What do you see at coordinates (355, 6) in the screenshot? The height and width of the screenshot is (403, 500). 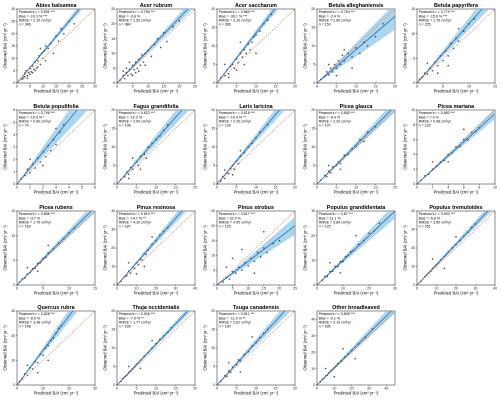 I see `panel-title: Betula alleghaniensis` at bounding box center [355, 6].